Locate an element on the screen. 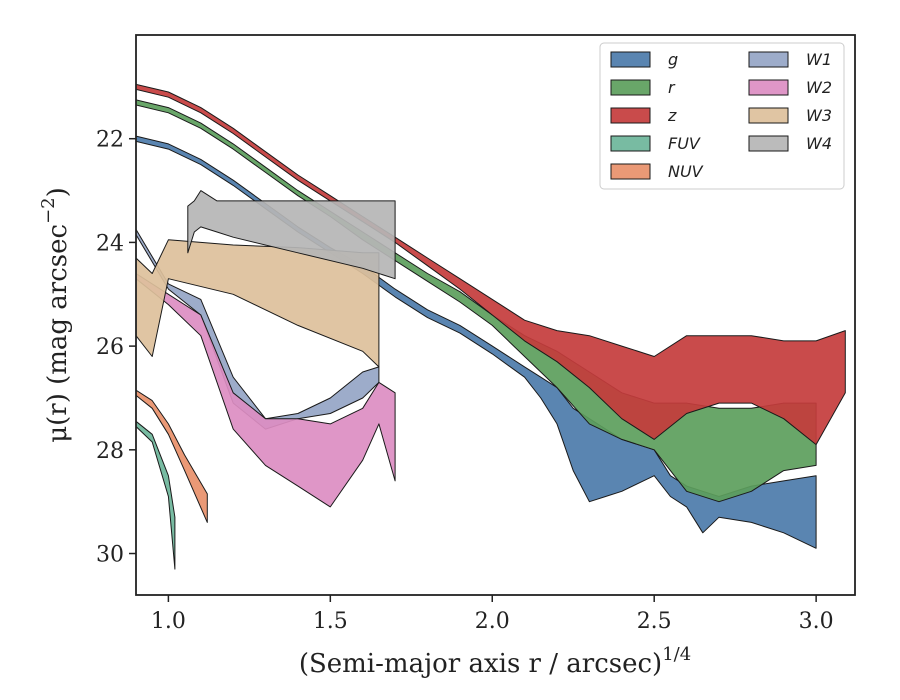 This screenshot has height=700, width=900. legend-label-w2: W2 is located at coordinates (819, 87).